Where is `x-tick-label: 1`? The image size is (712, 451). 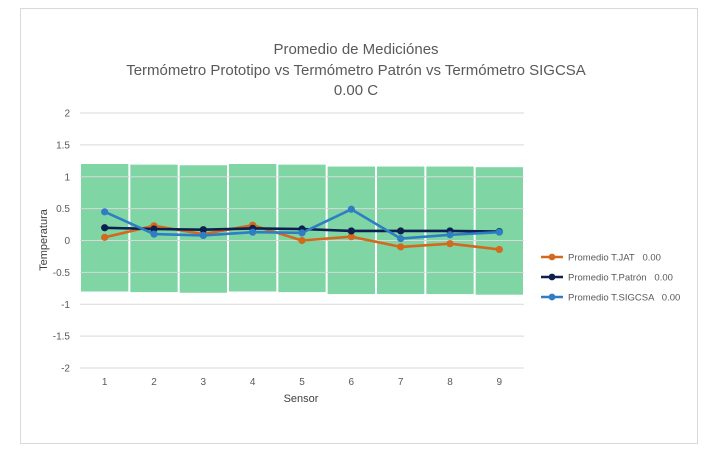 x-tick-label: 1 is located at coordinates (105, 382).